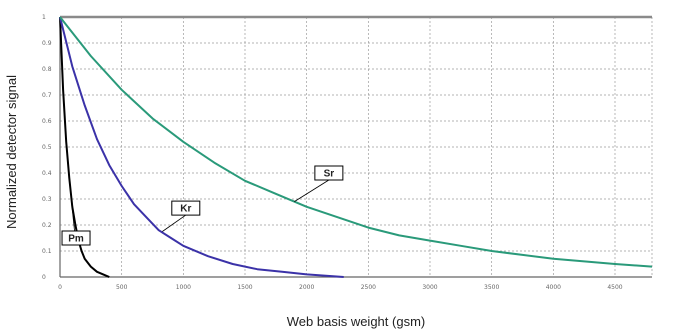 The image size is (678, 334). What do you see at coordinates (356, 321) in the screenshot?
I see `x-axis-label: Web basis weight (gsm)` at bounding box center [356, 321].